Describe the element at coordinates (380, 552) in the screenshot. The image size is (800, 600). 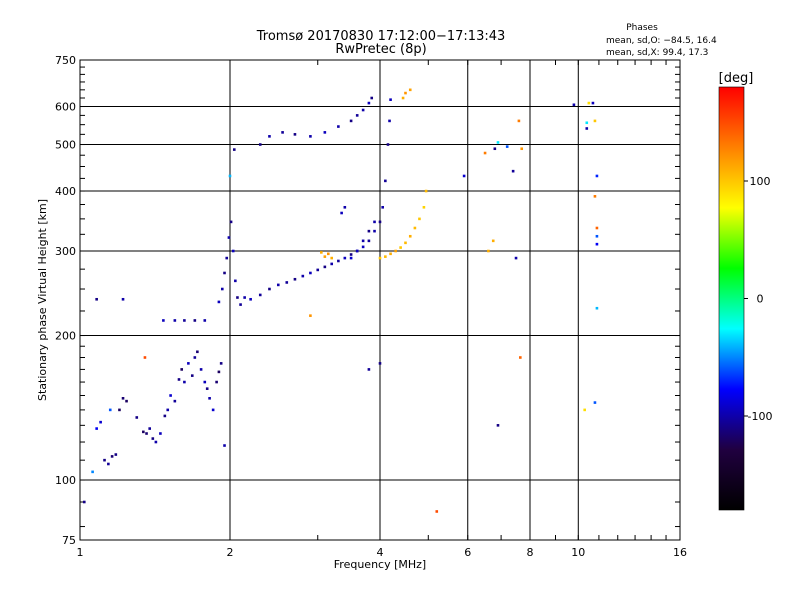
I see `x-tick-label: 4` at that location.